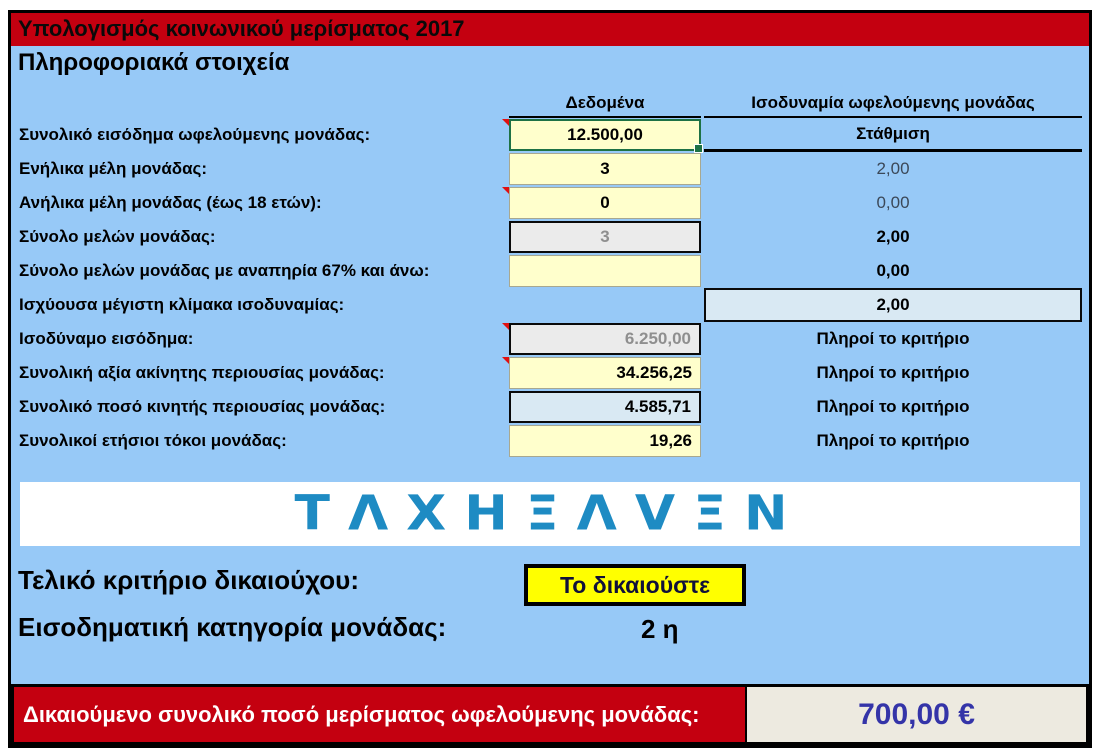  I want to click on row-label: Ισοδύναμο εισόδημα:, so click(106, 338).